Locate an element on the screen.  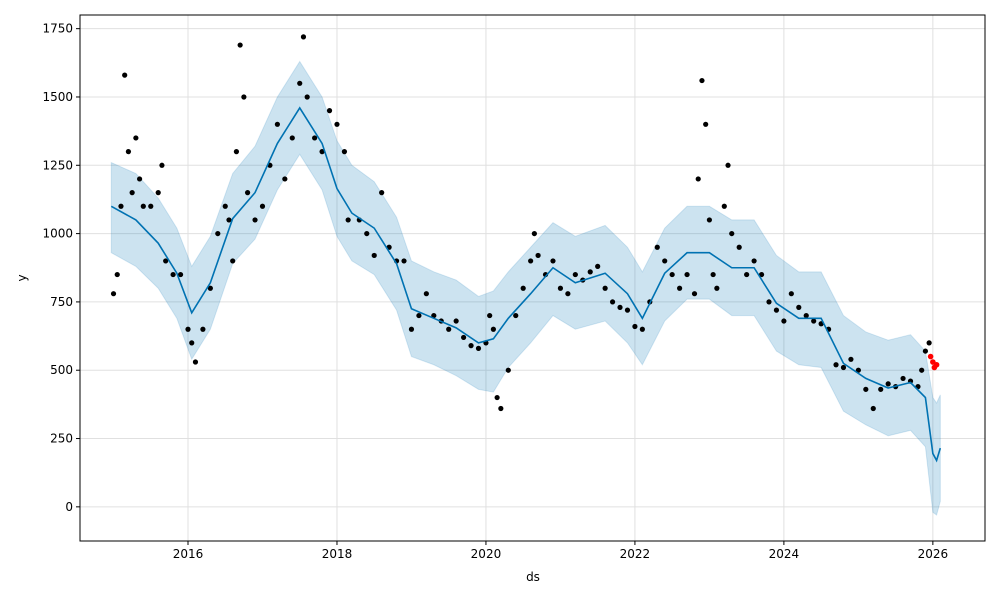
y-tick-label: 1000 is located at coordinates (57, 234).